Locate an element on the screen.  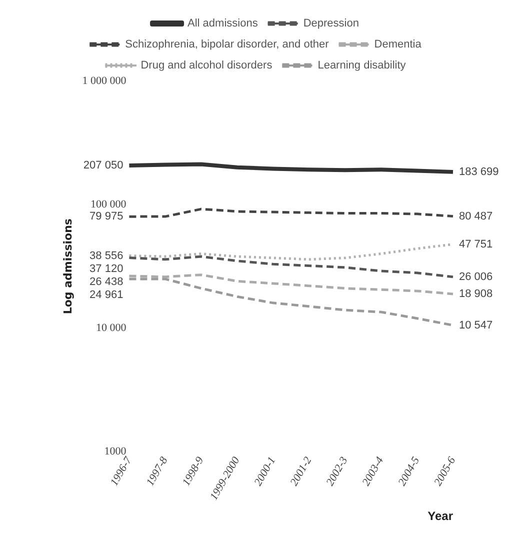
data-label: 79 975 is located at coordinates (107, 216).